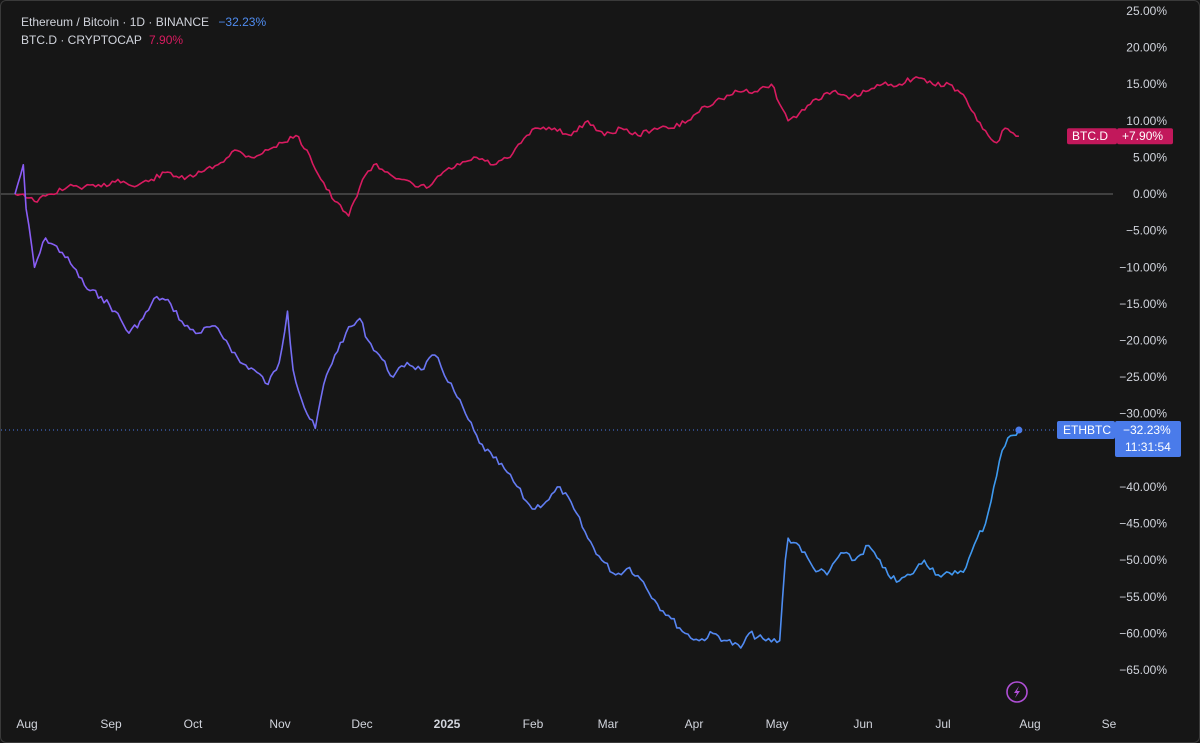 This screenshot has width=1200, height=743. What do you see at coordinates (608, 724) in the screenshot?
I see `x-tick-label: Mar` at bounding box center [608, 724].